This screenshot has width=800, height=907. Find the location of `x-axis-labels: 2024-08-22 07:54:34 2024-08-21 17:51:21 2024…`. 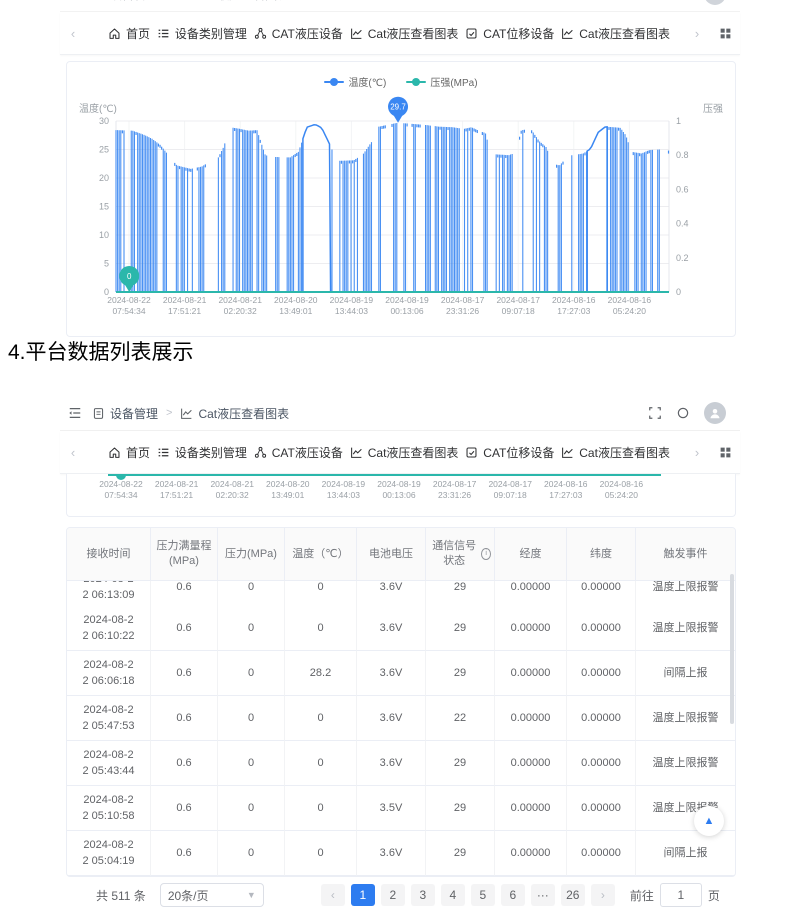

x-axis-labels: 2024-08-22 07:54:34 2024-08-21 17:51:21 2024… is located at coordinates (401, 310).